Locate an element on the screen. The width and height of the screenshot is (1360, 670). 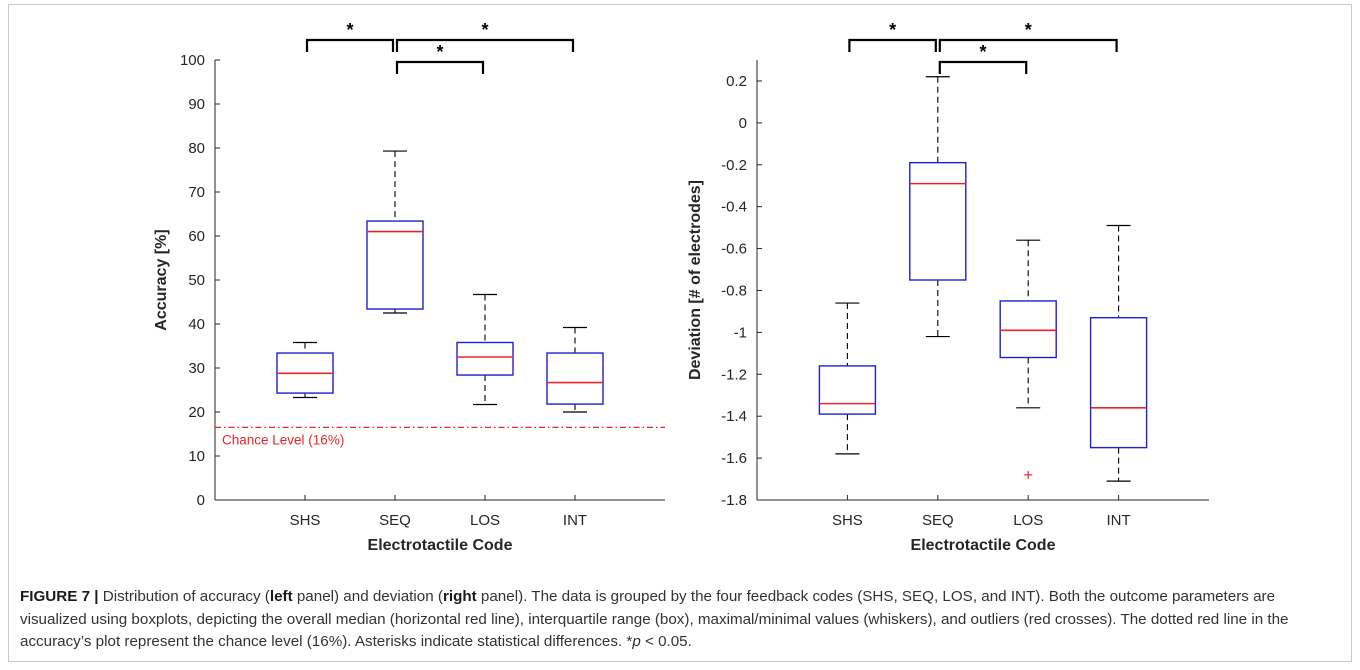
y-tick-label: 0.2 is located at coordinates (736, 81).